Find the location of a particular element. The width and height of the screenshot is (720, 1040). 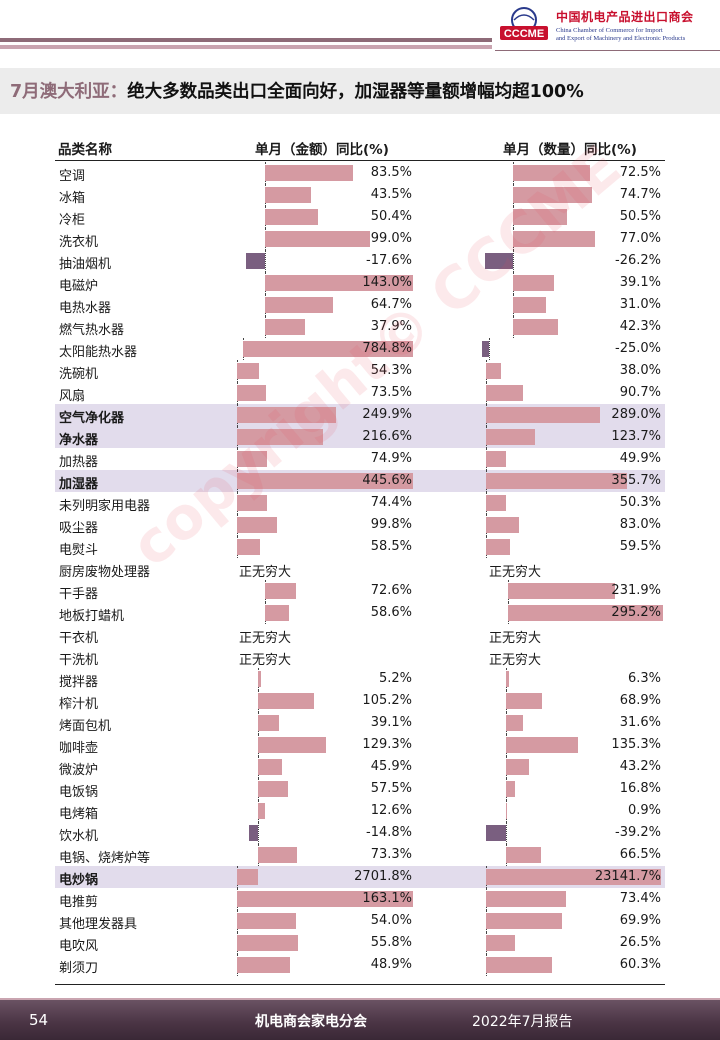

category-name: 空气净化器 is located at coordinates (92, 418).